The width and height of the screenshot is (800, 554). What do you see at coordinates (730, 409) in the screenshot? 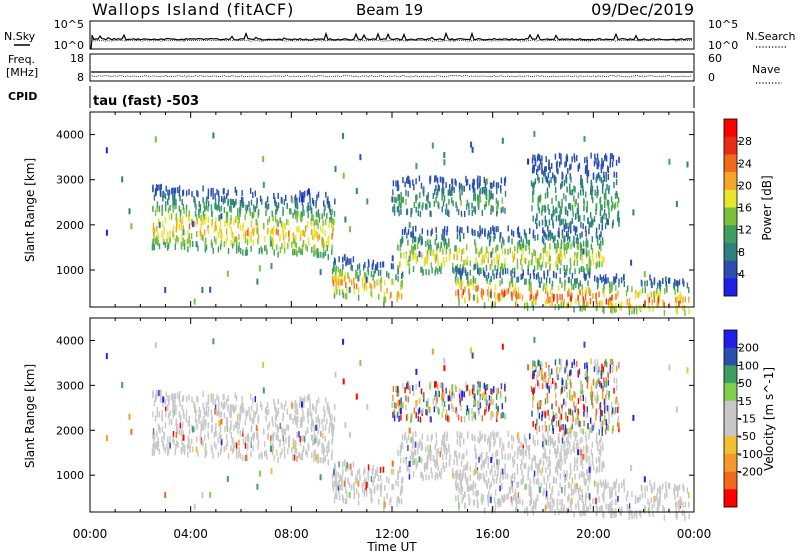
I see `velocity-colorbar-swatch` at bounding box center [730, 409].